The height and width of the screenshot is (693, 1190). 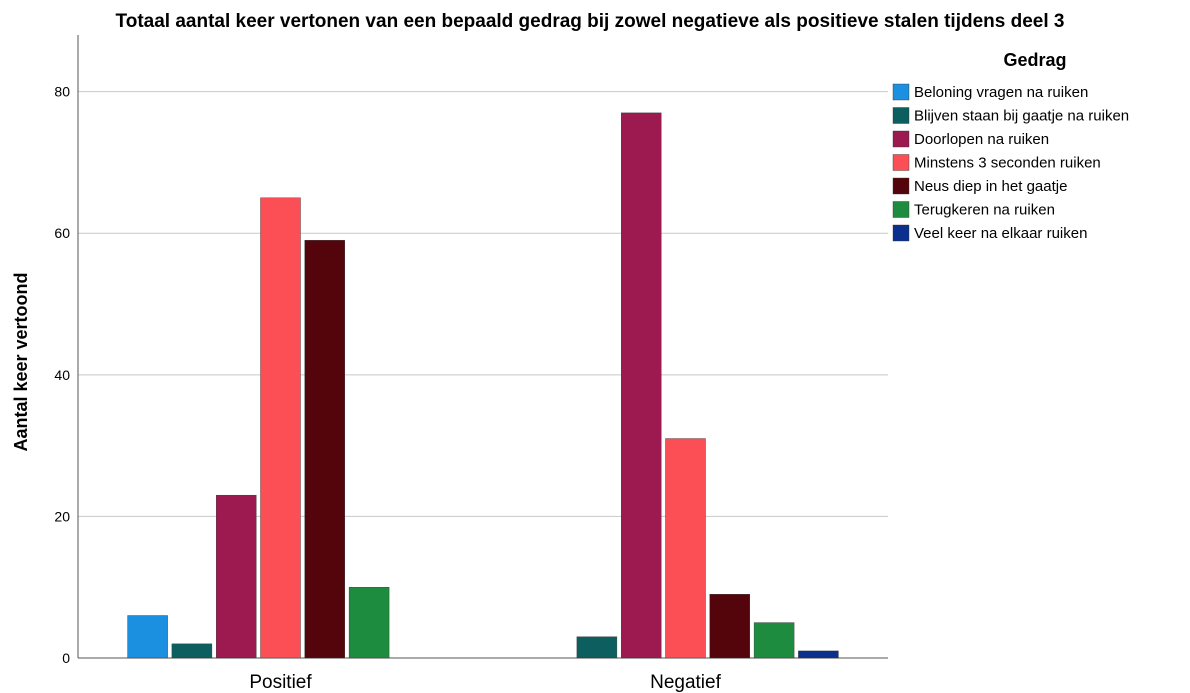 I want to click on legend-label-5: Terugkeren na ruiken, so click(x=984, y=210).